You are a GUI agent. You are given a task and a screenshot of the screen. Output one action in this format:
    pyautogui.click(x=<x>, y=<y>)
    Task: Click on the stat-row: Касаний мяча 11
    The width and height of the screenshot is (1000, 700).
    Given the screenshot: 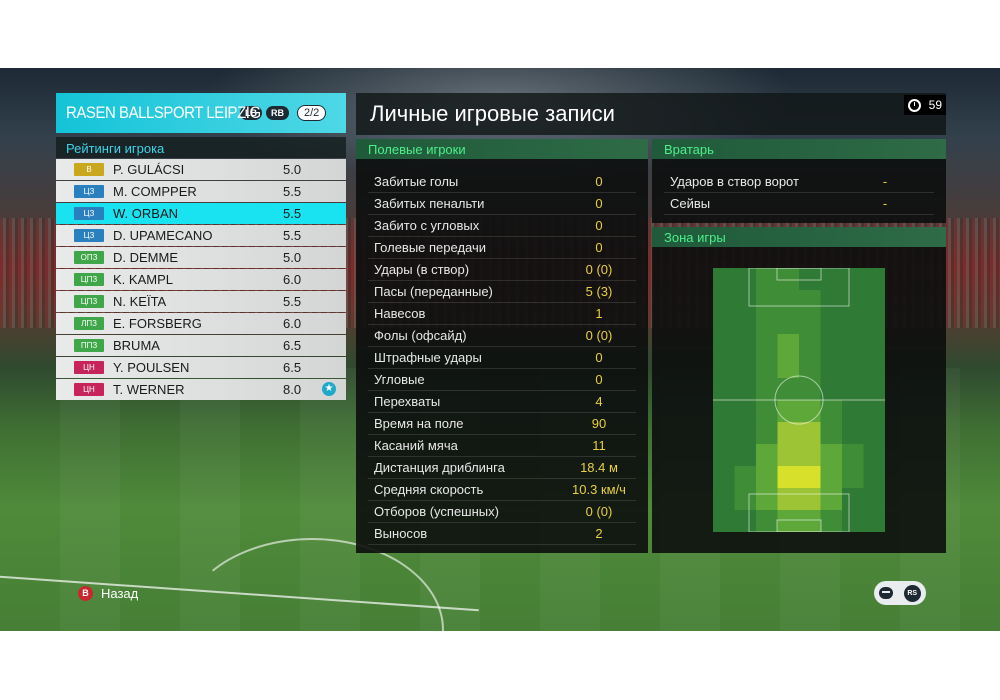 What is the action you would take?
    pyautogui.click(x=502, y=446)
    